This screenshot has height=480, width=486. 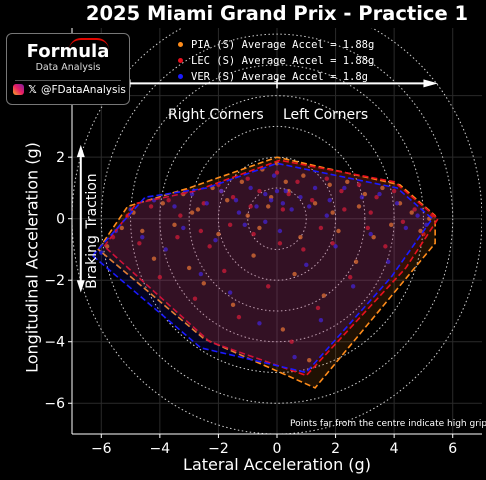 I want to click on x-tick-label: 4, so click(x=394, y=449).